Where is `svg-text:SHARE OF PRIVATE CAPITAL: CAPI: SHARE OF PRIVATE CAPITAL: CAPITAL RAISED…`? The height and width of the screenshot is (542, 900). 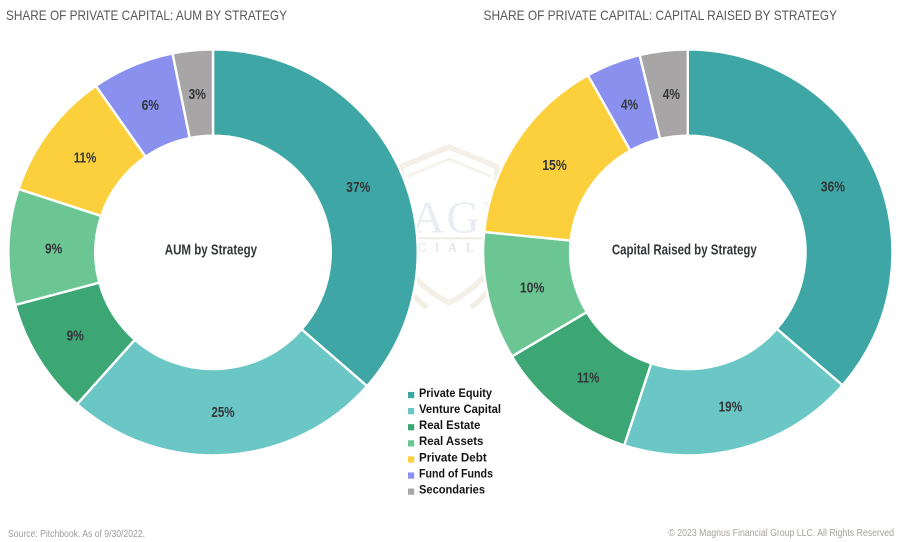
svg-text:SHARE OF PRIVATE CAPITAL: CAPI: SHARE OF PRIVATE CAPITAL: CAPITAL RAISED… is located at coordinates (661, 15).